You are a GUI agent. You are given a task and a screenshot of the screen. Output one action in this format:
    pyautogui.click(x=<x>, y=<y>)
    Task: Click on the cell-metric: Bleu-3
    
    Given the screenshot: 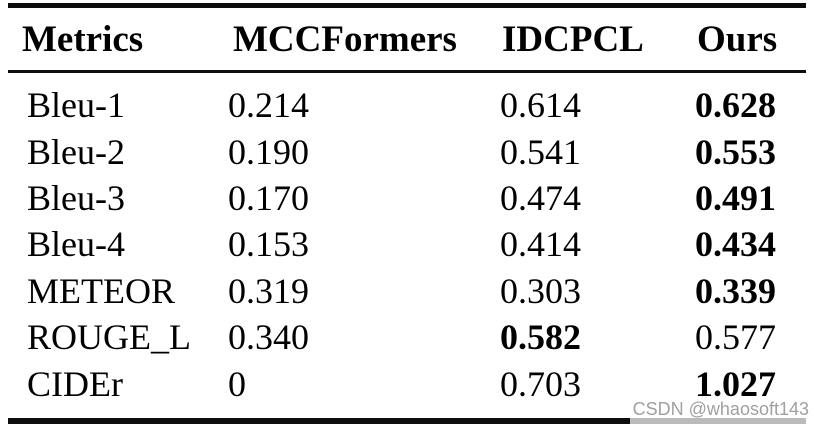 What is the action you would take?
    pyautogui.click(x=76, y=197)
    